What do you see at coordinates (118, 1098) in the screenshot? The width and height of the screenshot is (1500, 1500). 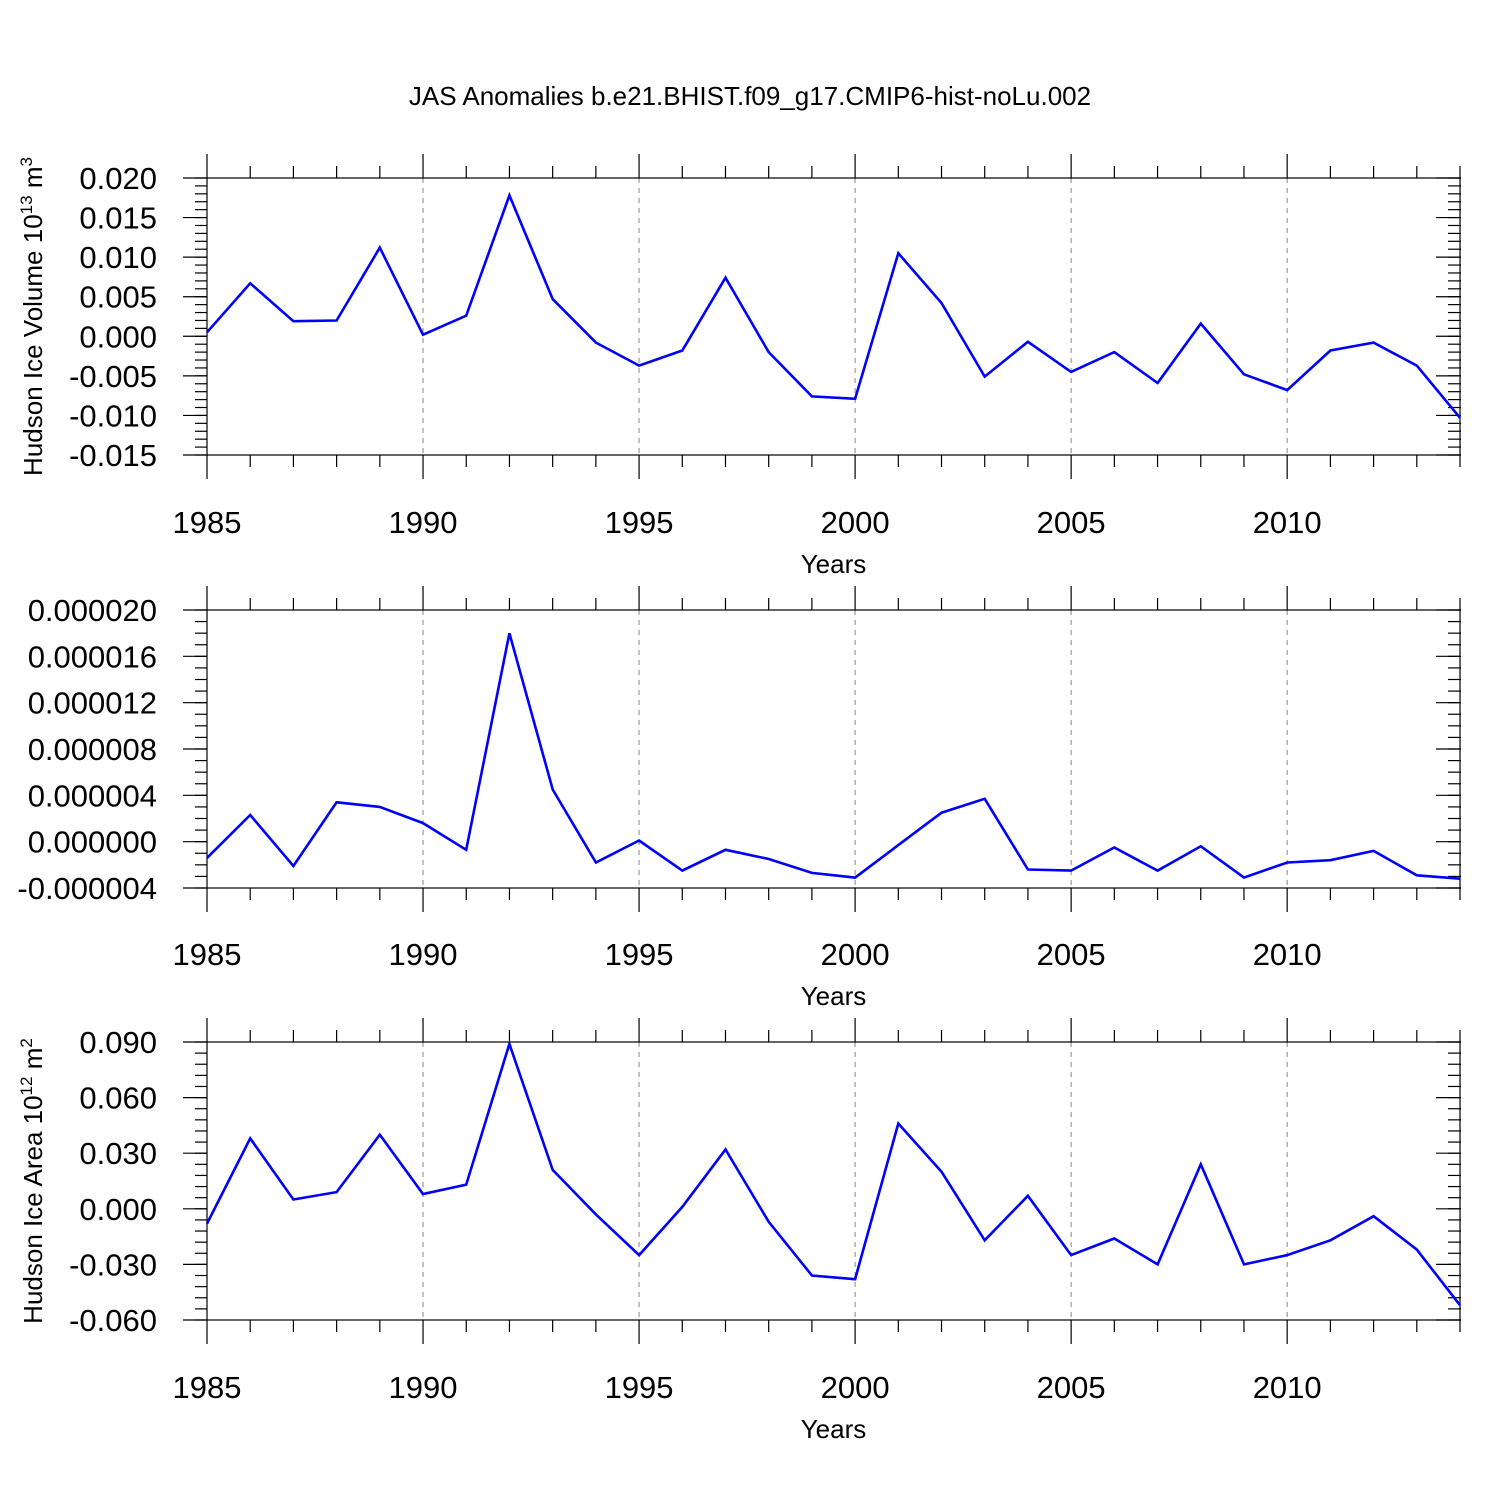 I see `y-tick-label: 0.060` at bounding box center [118, 1098].